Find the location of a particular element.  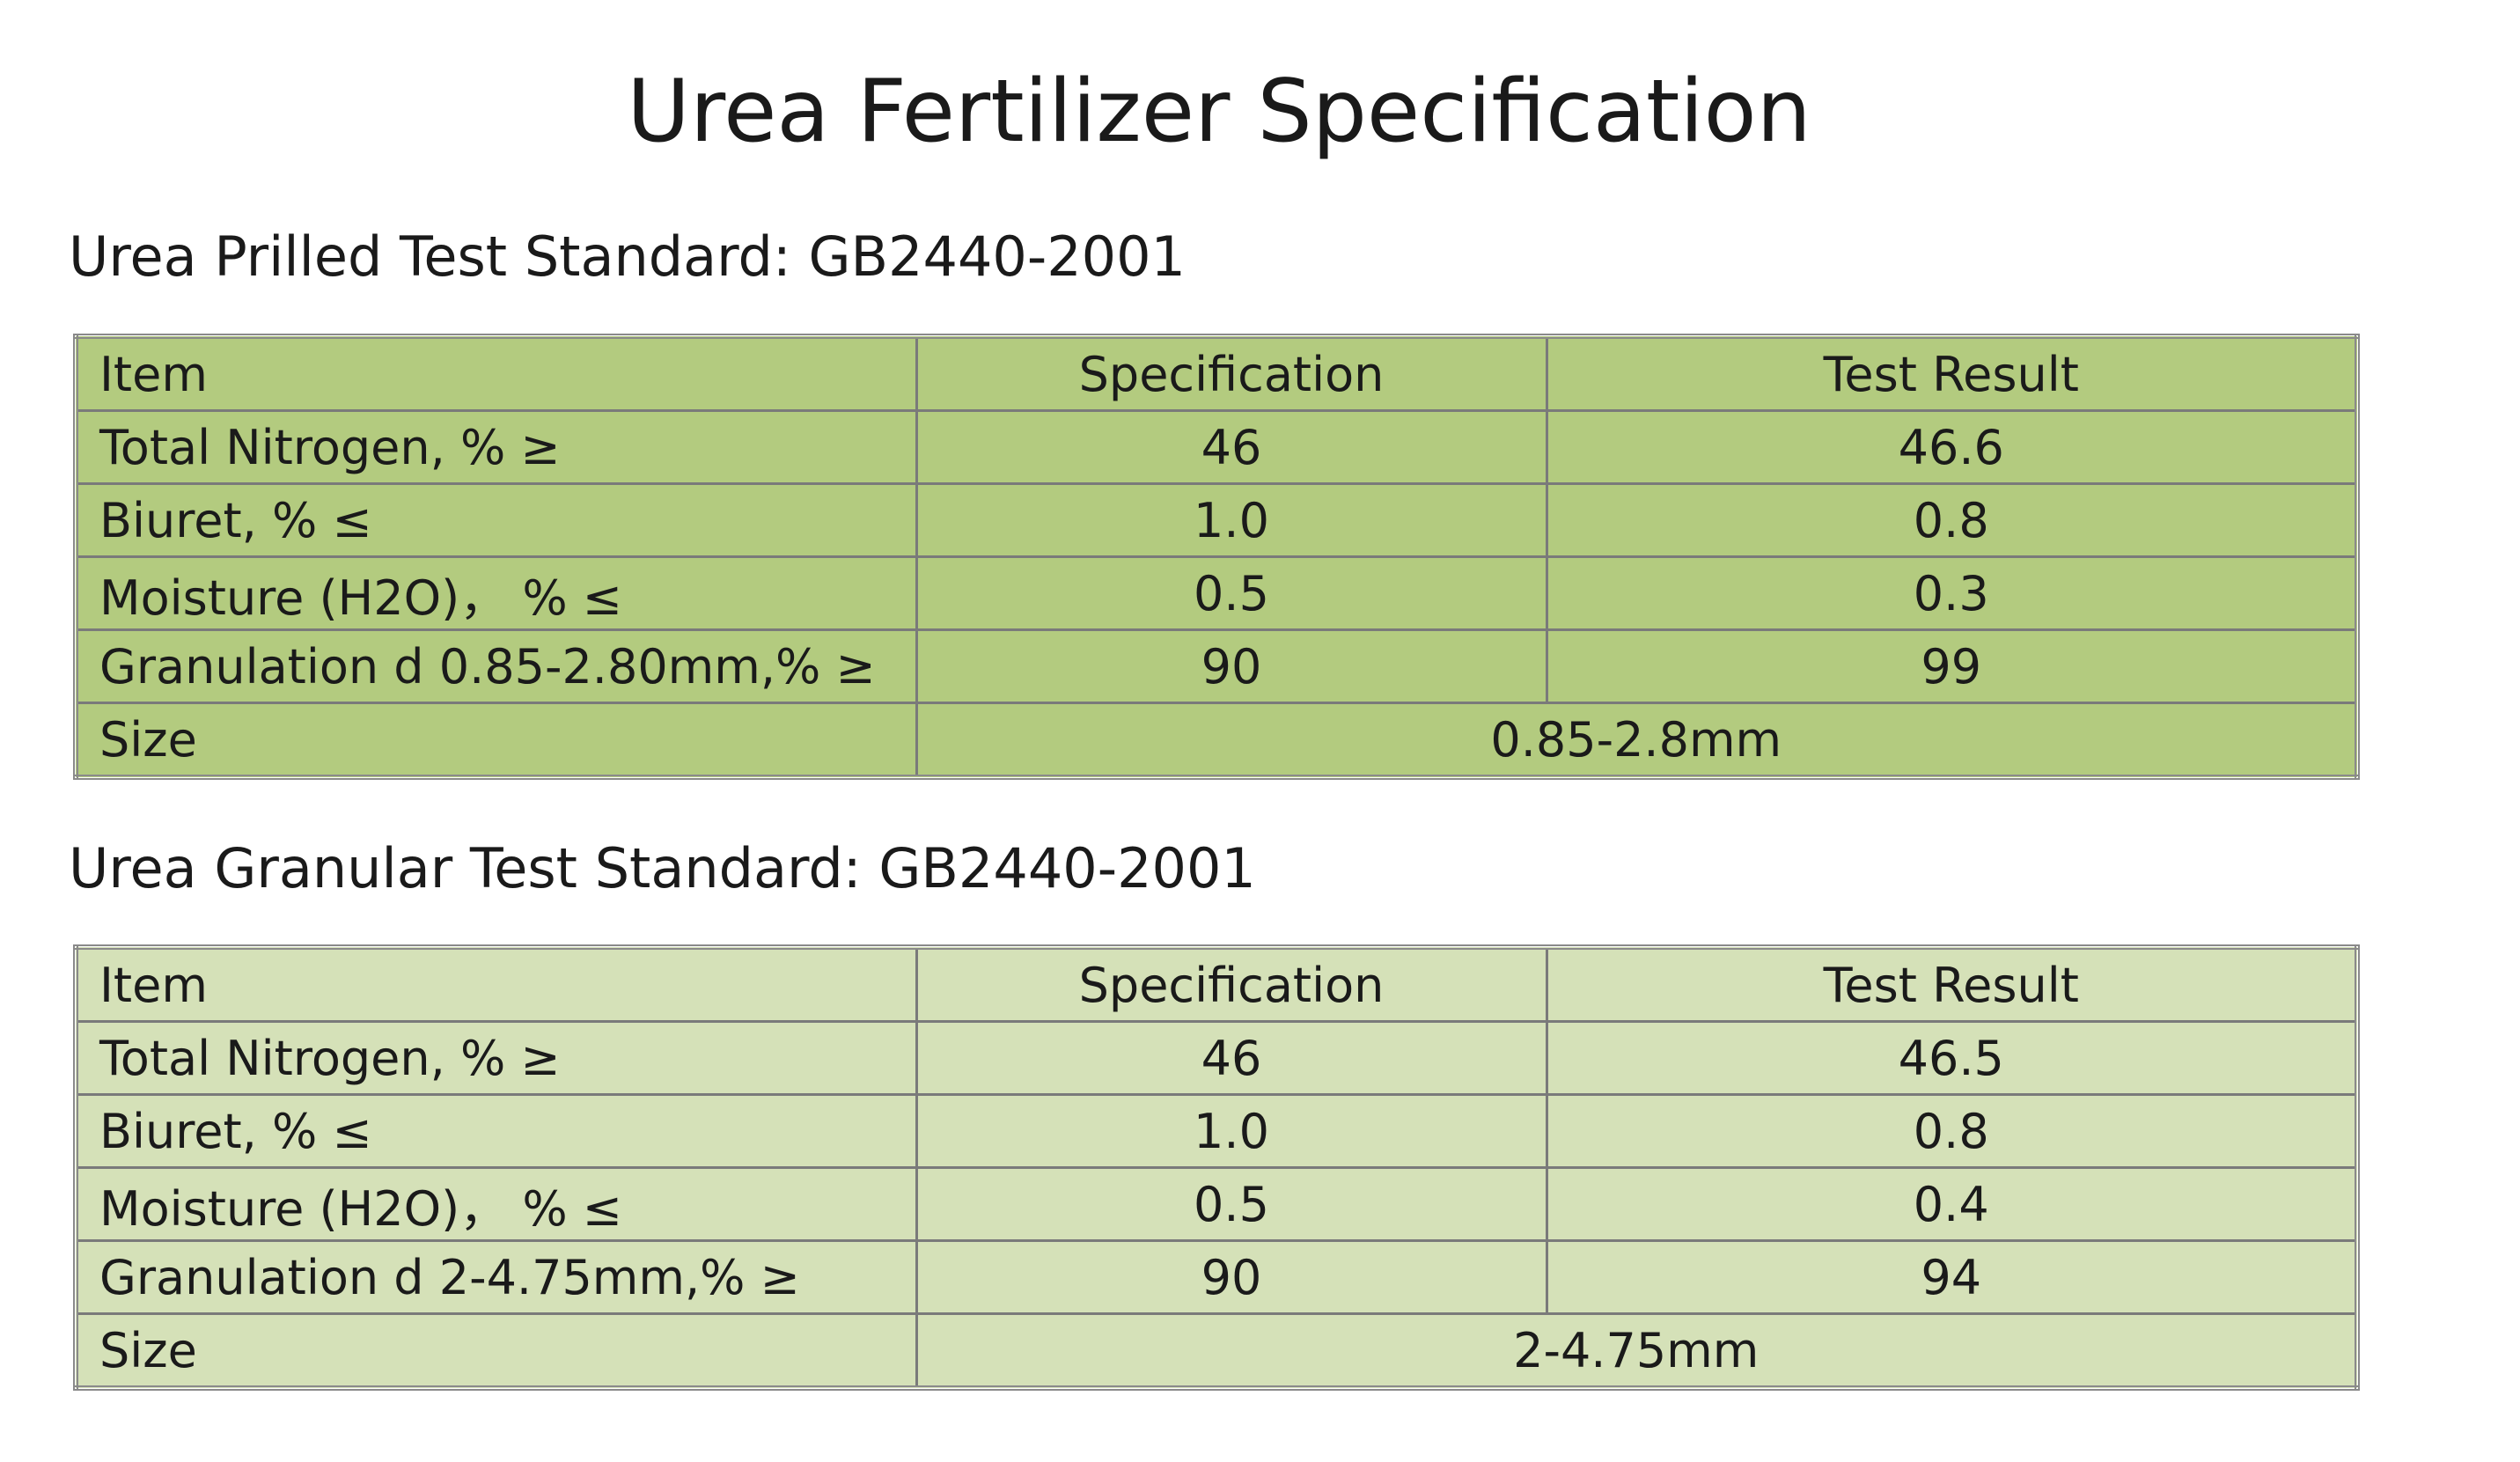

table-cell: 0.3 is located at coordinates (1952, 593).